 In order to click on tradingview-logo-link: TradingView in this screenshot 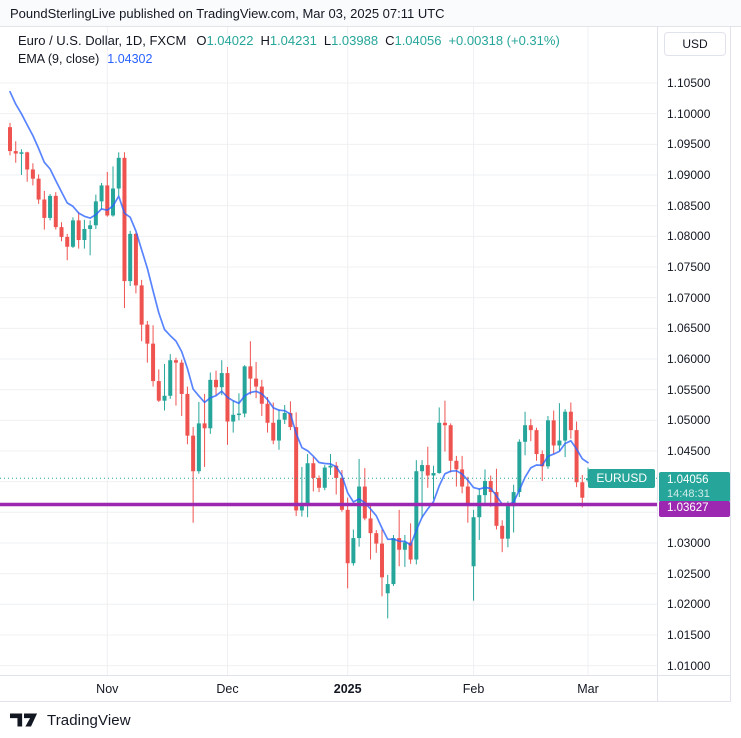, I will do `click(70, 720)`.